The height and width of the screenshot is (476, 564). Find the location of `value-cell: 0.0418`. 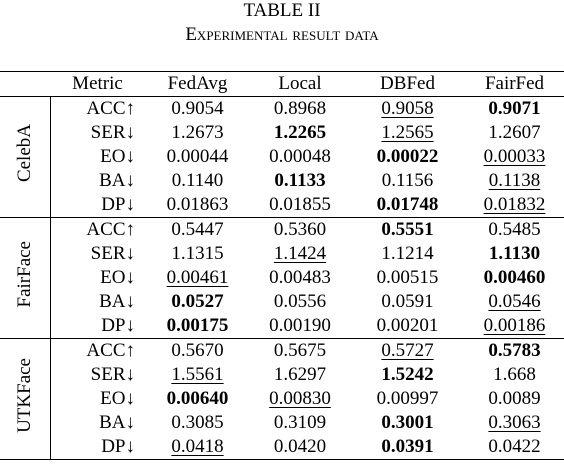

value-cell: 0.0418 is located at coordinates (197, 447).